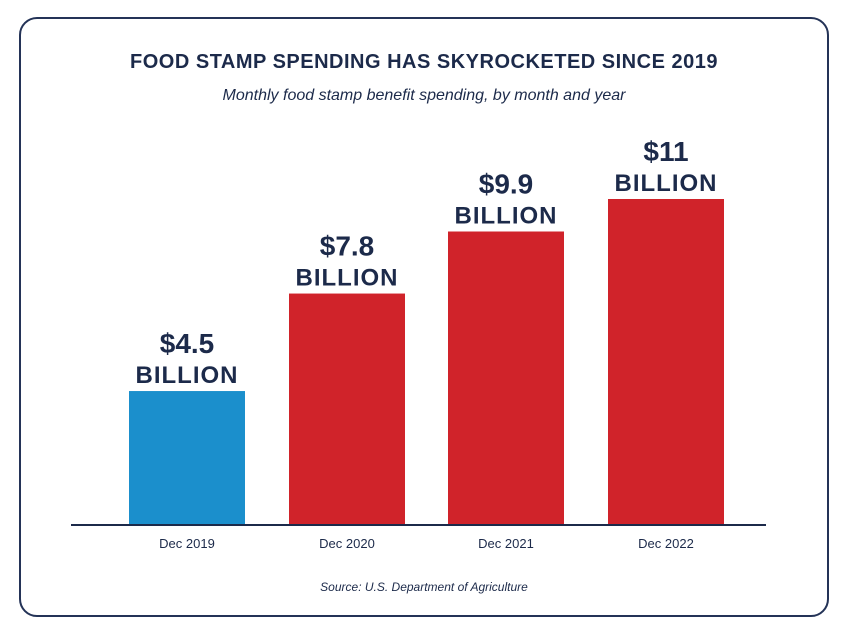 This screenshot has width=848, height=637. Describe the element at coordinates (666, 543) in the screenshot. I see `x-tick-label: Dec 2022` at that location.